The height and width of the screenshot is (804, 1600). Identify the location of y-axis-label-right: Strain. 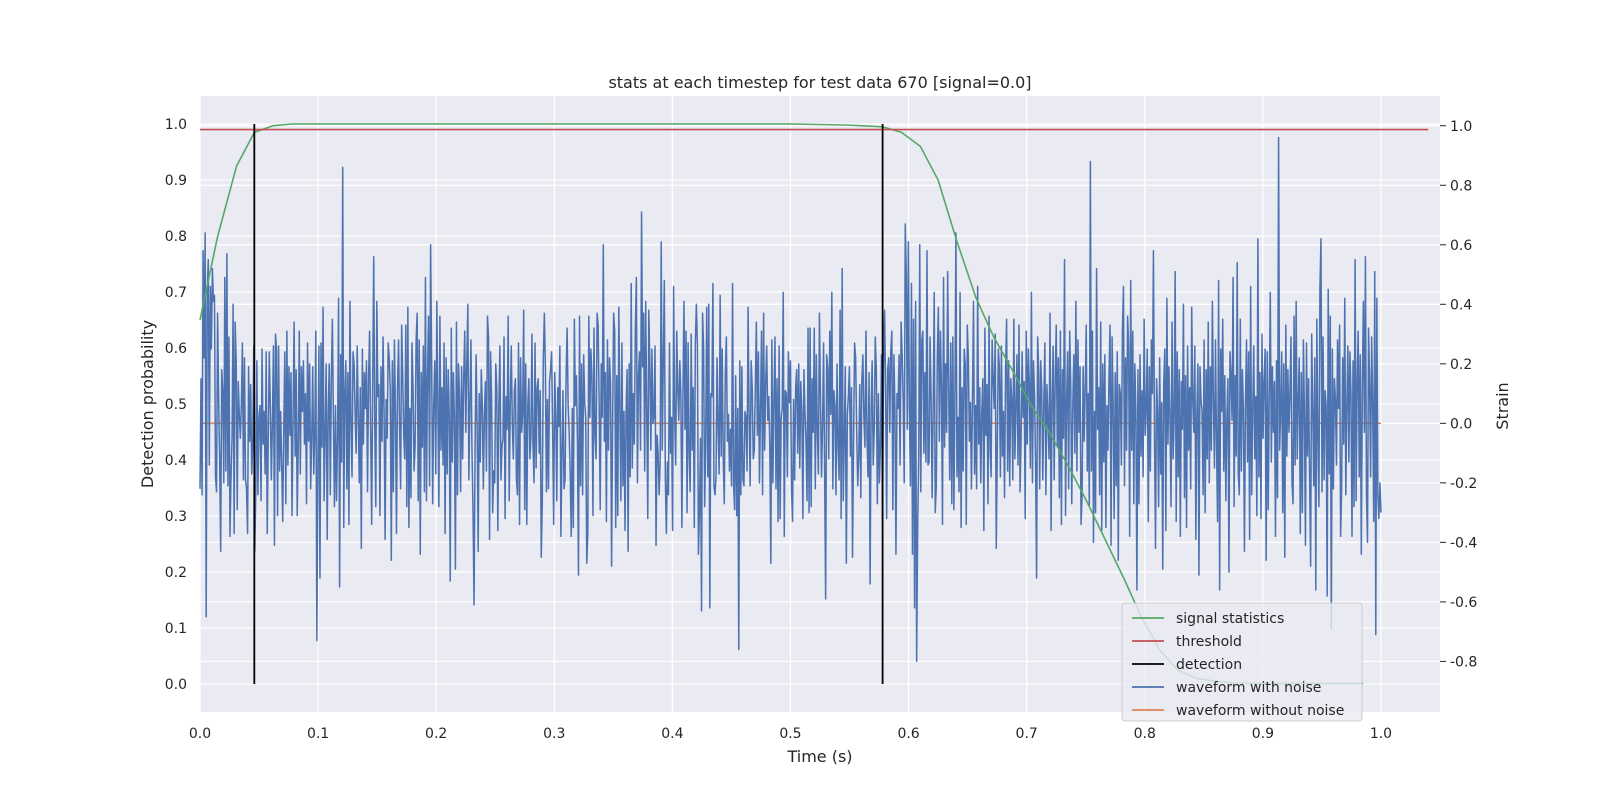
(1502, 405).